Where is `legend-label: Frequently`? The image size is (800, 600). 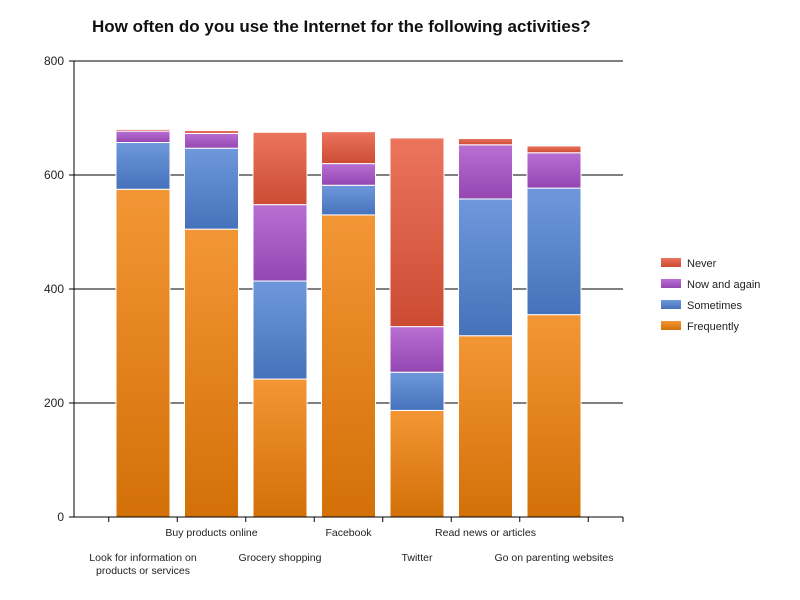 legend-label: Frequently is located at coordinates (713, 327).